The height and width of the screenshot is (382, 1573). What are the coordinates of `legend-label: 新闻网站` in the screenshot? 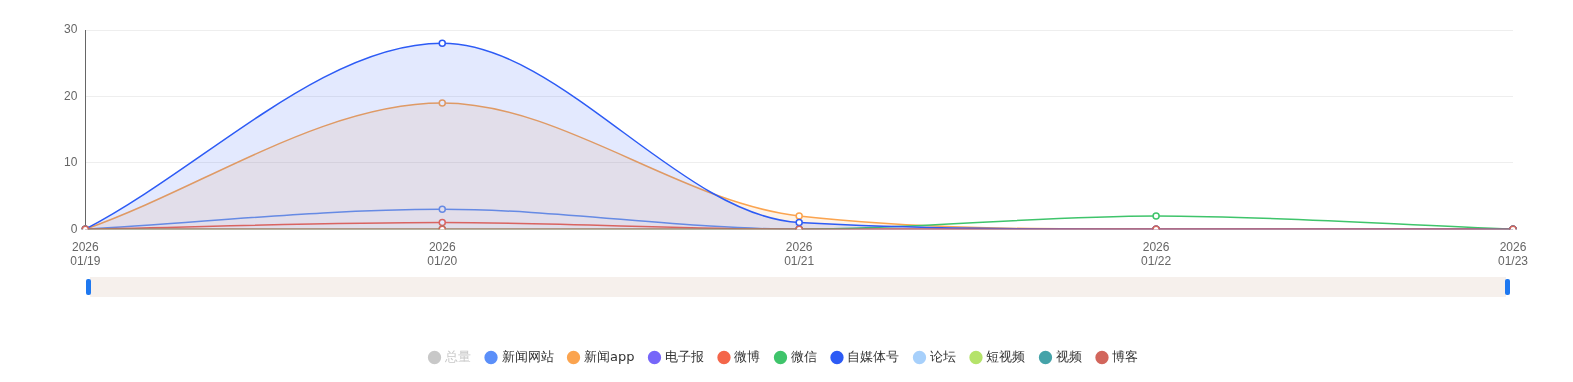 It's located at (527, 356).